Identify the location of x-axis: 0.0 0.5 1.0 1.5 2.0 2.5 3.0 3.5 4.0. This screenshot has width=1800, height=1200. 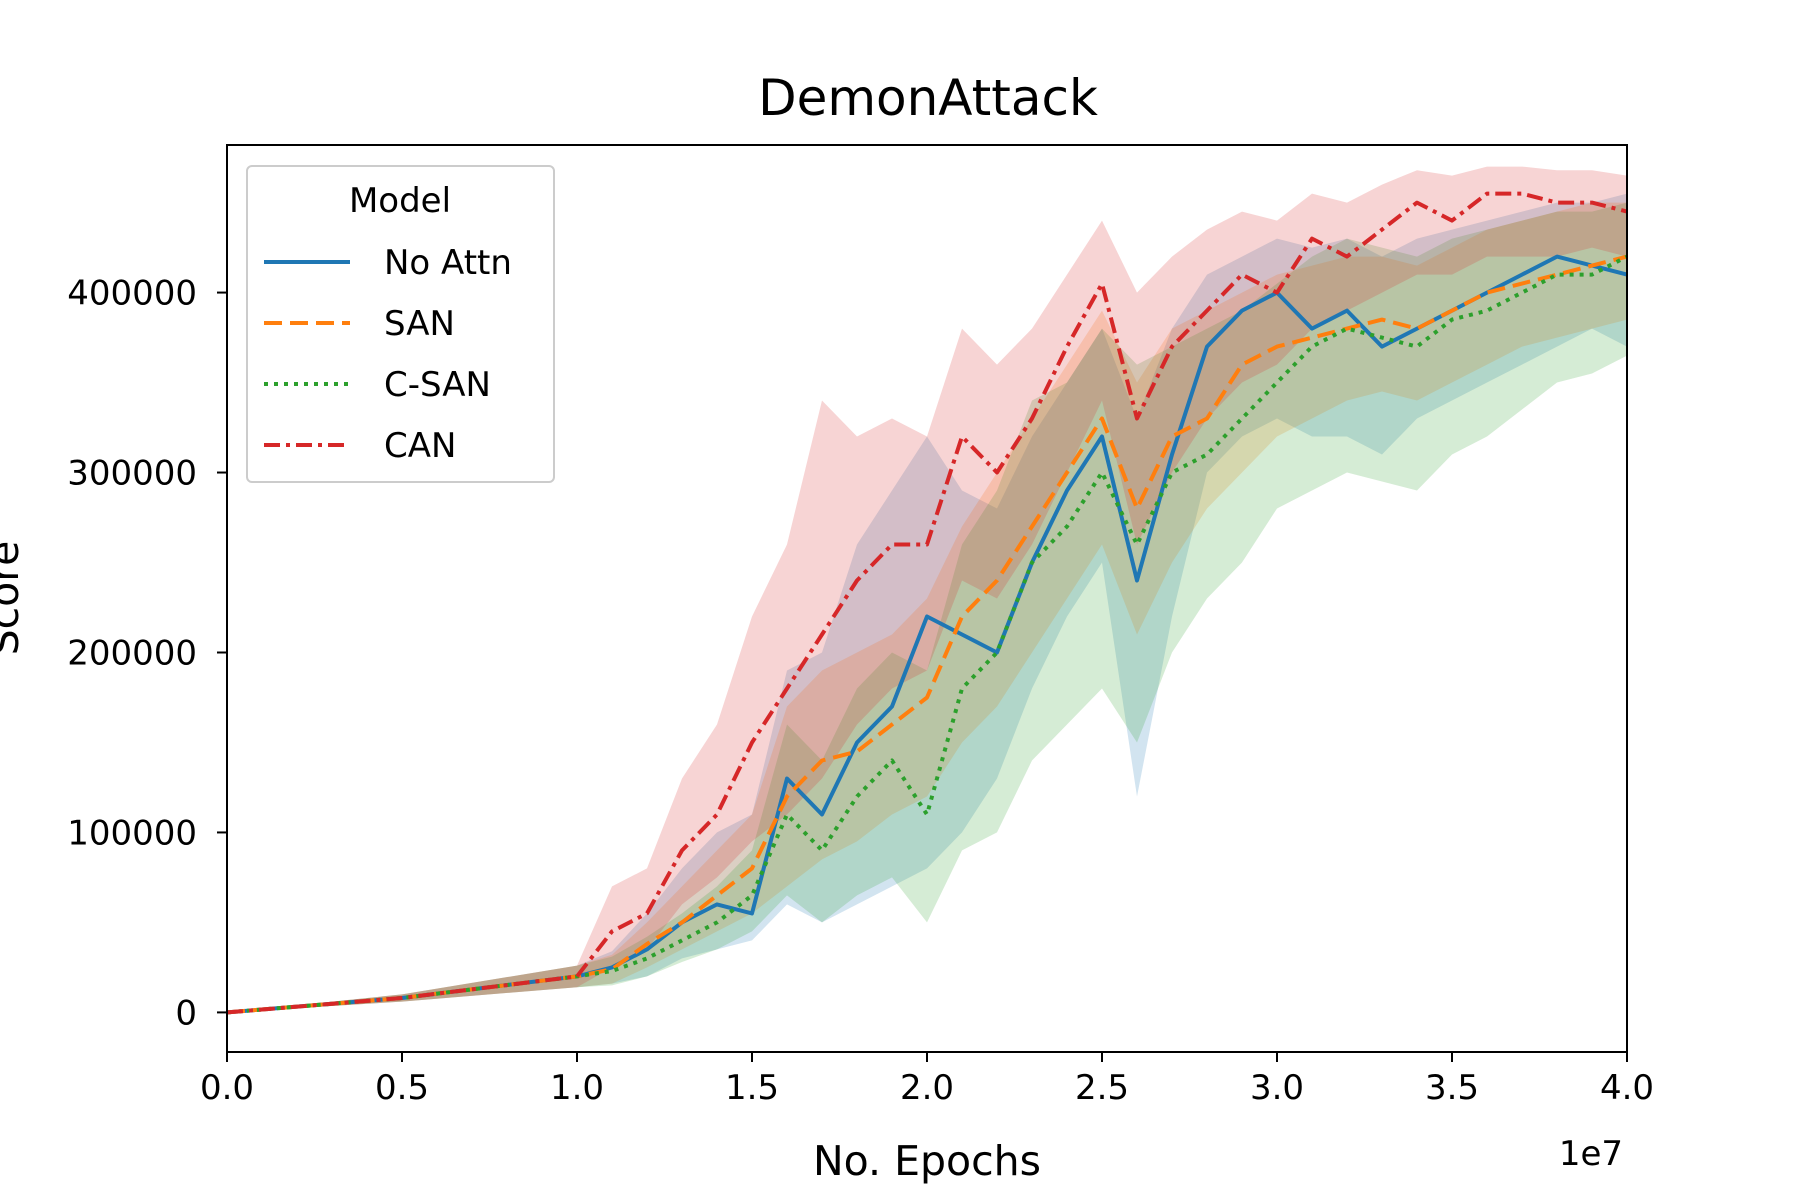
(927, 1080).